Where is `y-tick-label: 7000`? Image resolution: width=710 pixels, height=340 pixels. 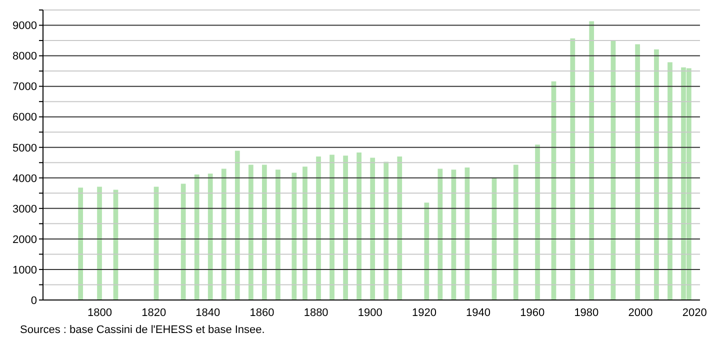 y-tick-label: 7000 is located at coordinates (24, 87).